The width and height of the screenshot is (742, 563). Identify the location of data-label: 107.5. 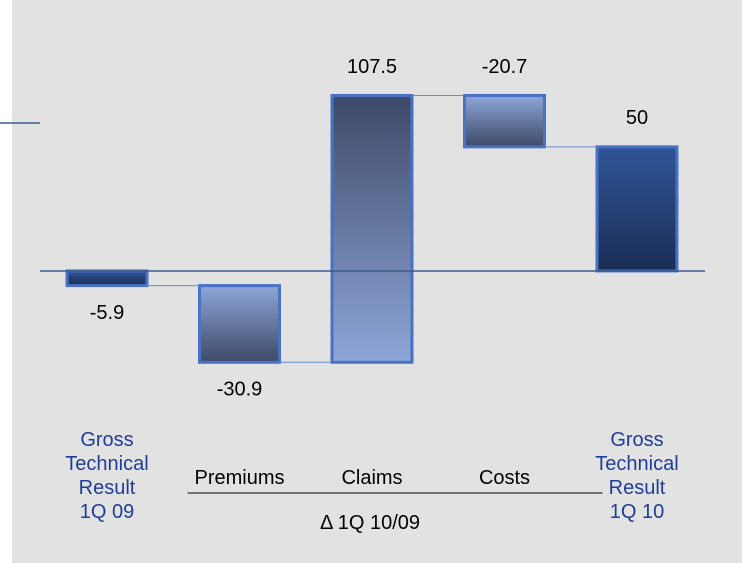
(372, 67).